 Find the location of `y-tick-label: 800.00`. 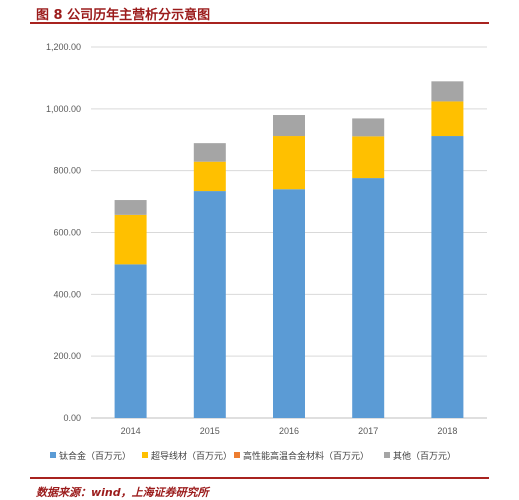

y-tick-label: 800.00 is located at coordinates (67, 171).